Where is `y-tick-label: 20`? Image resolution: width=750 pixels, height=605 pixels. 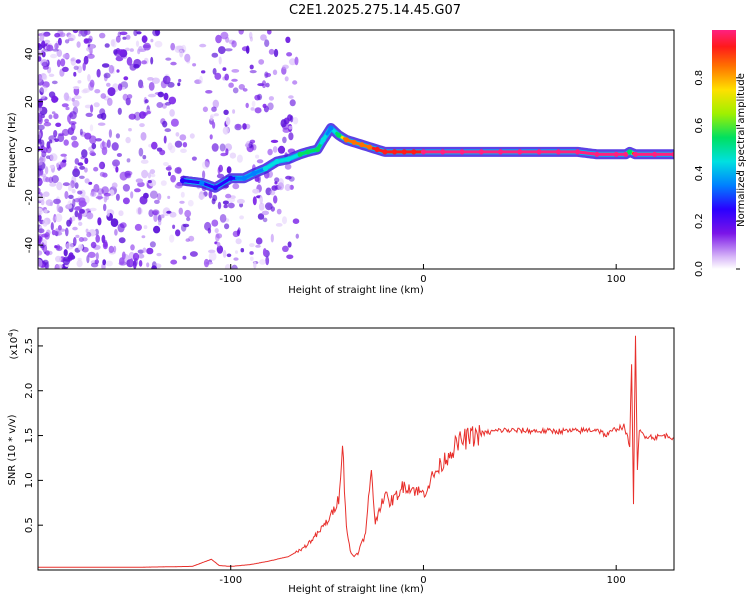
y-tick-label: 20 is located at coordinates (29, 101).